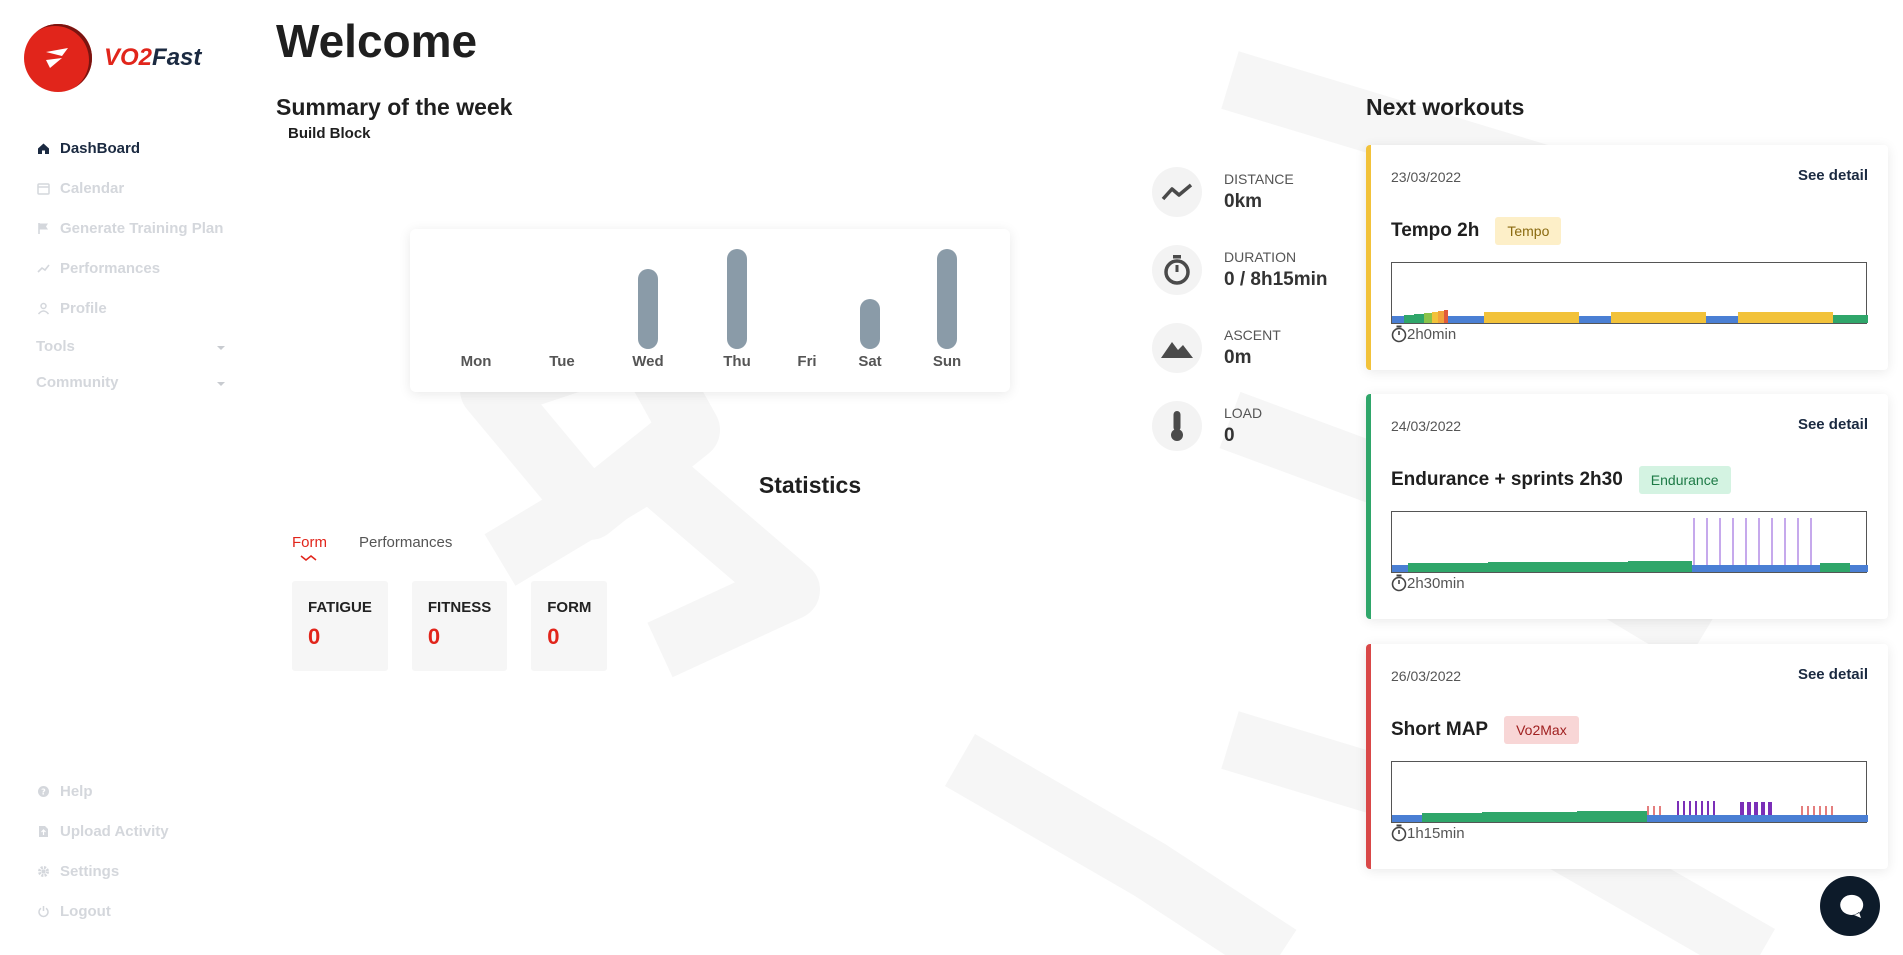  What do you see at coordinates (377, 41) in the screenshot?
I see `page-title: Welcome` at bounding box center [377, 41].